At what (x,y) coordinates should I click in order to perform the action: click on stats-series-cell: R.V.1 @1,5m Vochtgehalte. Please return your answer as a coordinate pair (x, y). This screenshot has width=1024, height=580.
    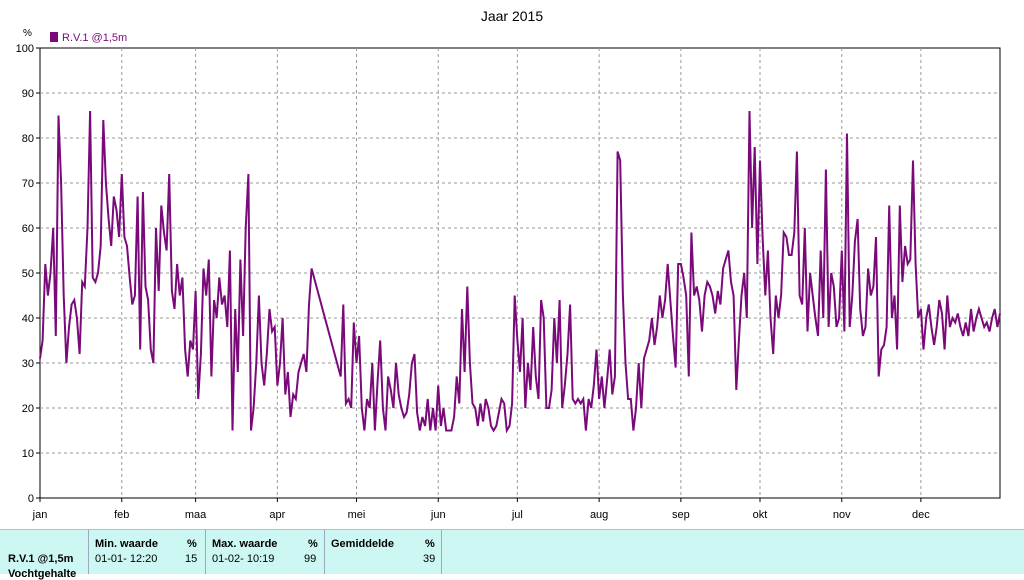
    Looking at the image, I should click on (44, 555).